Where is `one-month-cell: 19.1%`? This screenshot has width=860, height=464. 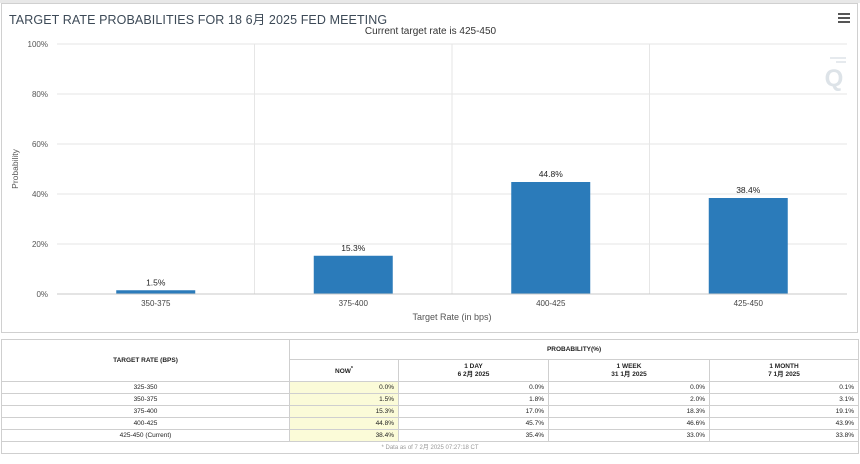
one-month-cell: 19.1% is located at coordinates (784, 411).